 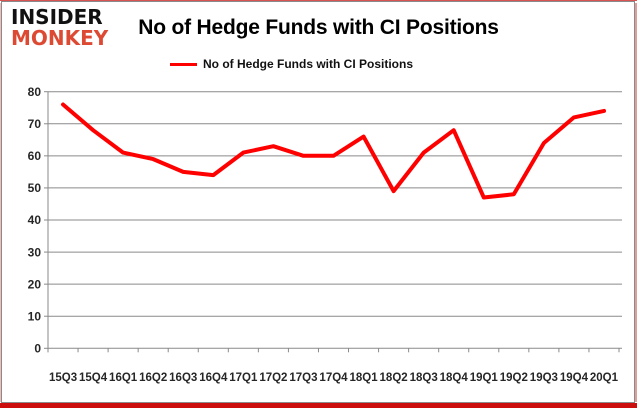 What do you see at coordinates (514, 378) in the screenshot?
I see `x-axis-label: 19Q2` at bounding box center [514, 378].